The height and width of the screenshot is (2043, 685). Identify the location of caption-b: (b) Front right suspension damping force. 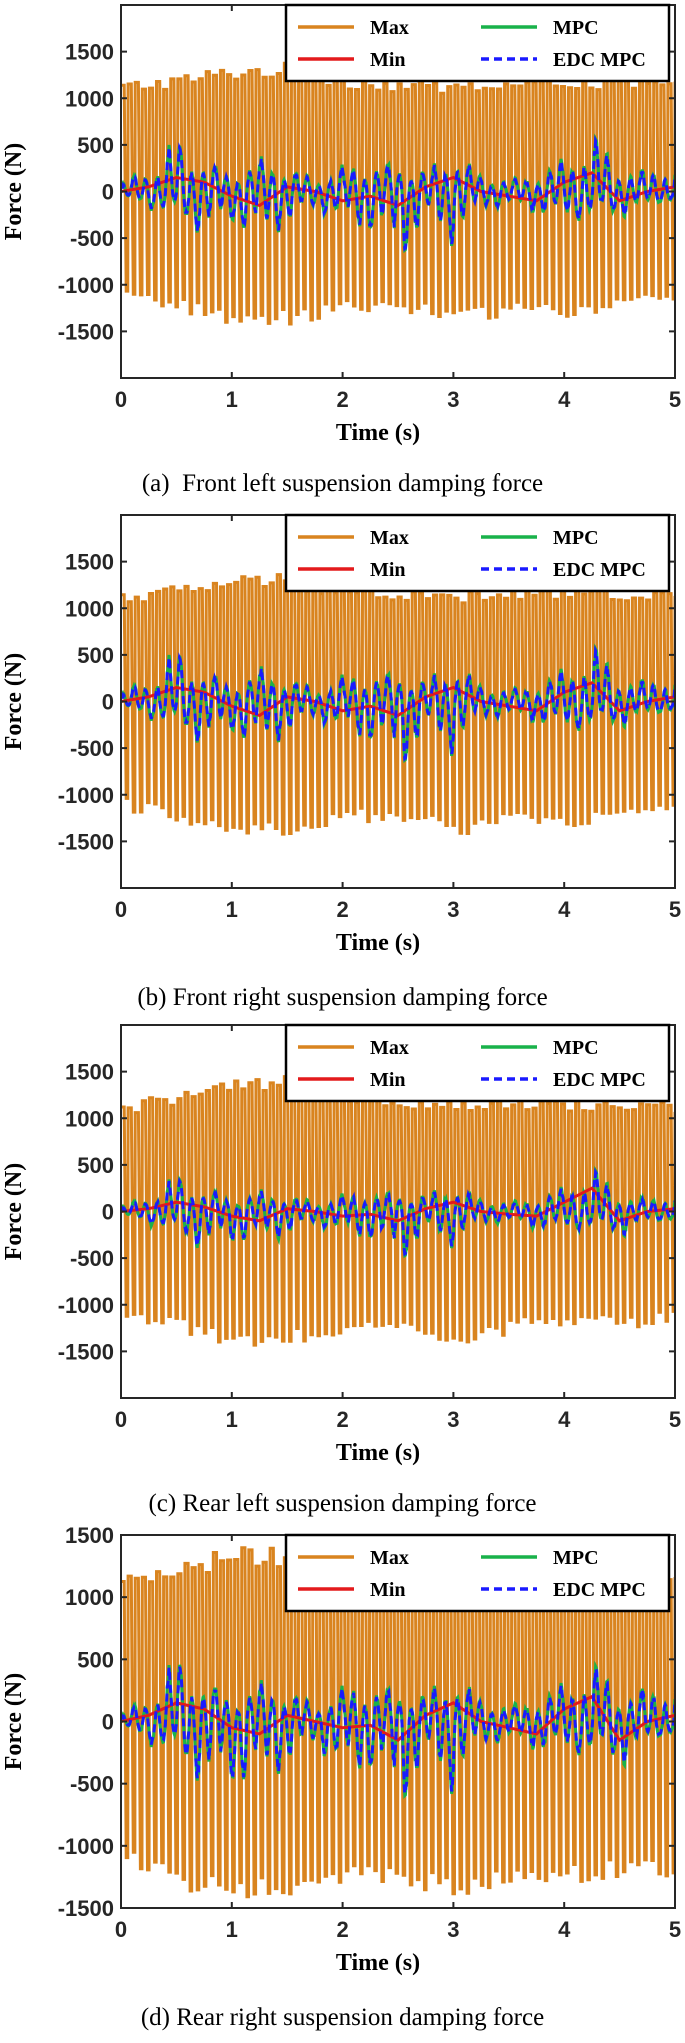
(342, 997).